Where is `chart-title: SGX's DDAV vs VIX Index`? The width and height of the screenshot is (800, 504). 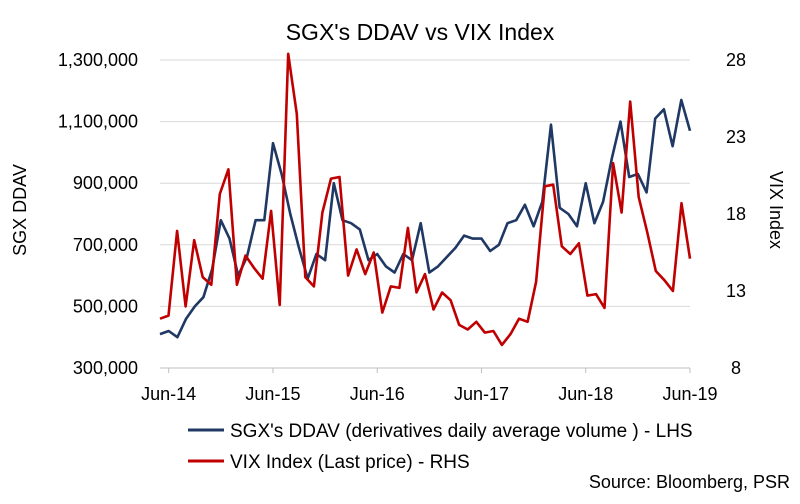
chart-title: SGX's DDAV vs VIX Index is located at coordinates (420, 32).